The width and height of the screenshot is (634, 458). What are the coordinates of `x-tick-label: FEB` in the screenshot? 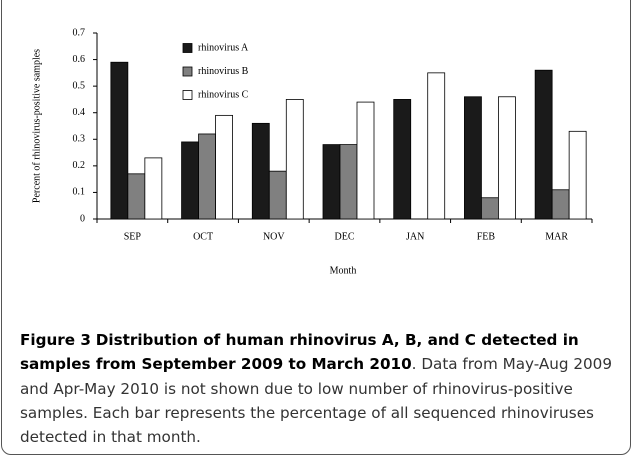 It's located at (486, 236).